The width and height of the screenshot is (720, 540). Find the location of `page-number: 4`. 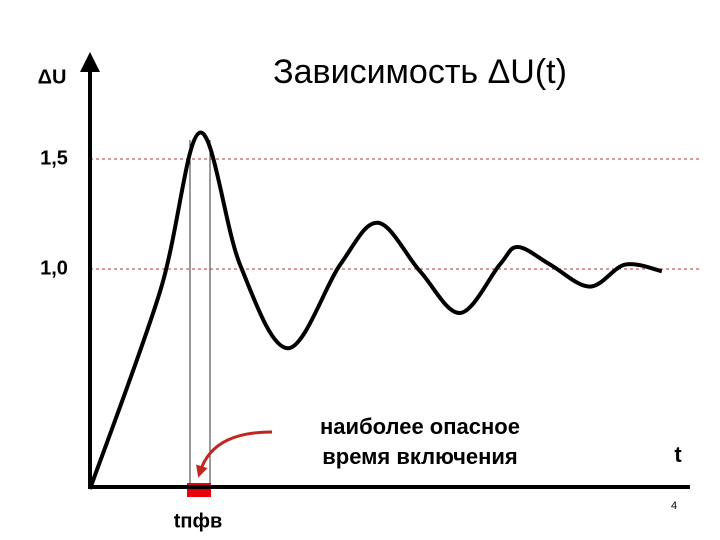

page-number: 4 is located at coordinates (674, 506).